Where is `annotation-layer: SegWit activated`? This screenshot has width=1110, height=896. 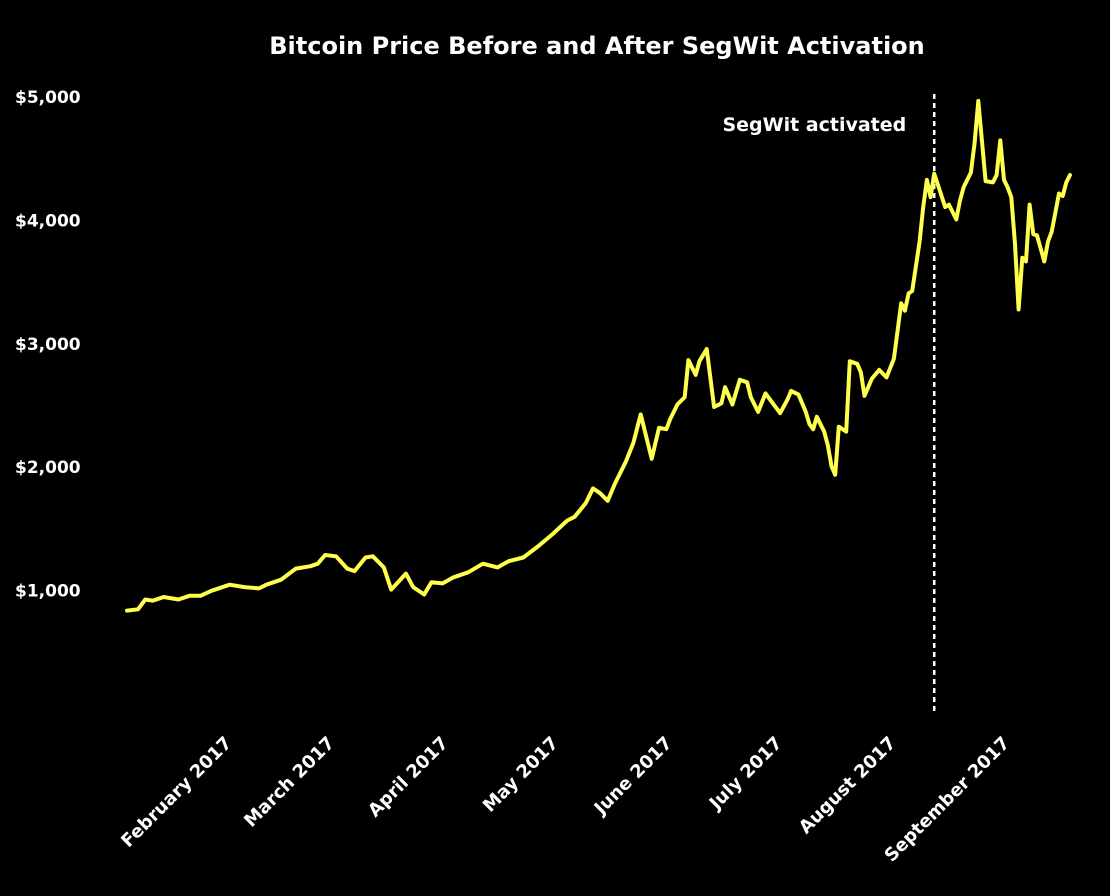 annotation-layer: SegWit activated is located at coordinates (829, 402).